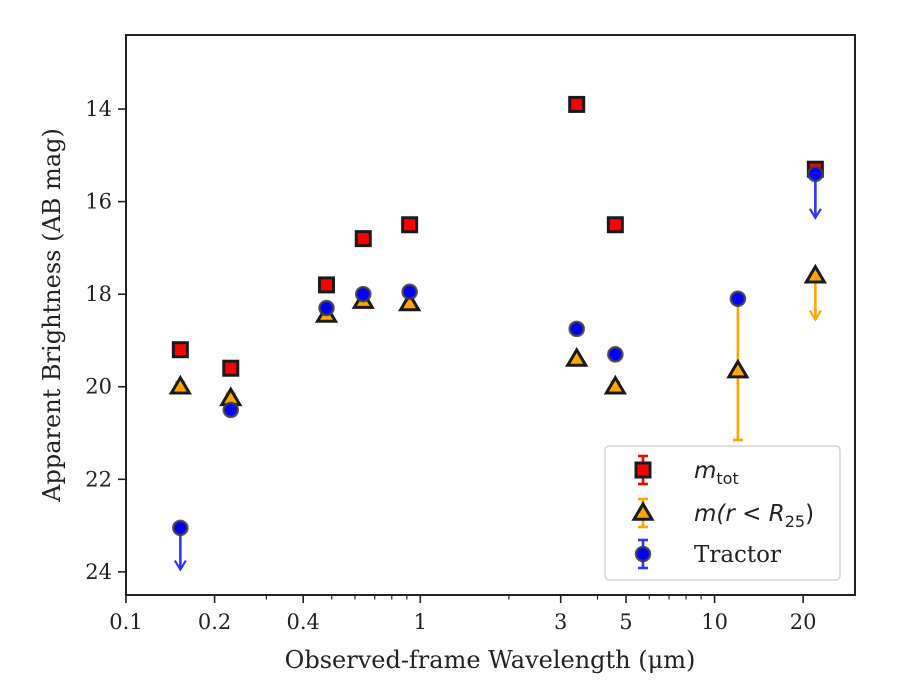 Image resolution: width=900 pixels, height=700 pixels. I want to click on y-tick-label: 18, so click(98, 294).